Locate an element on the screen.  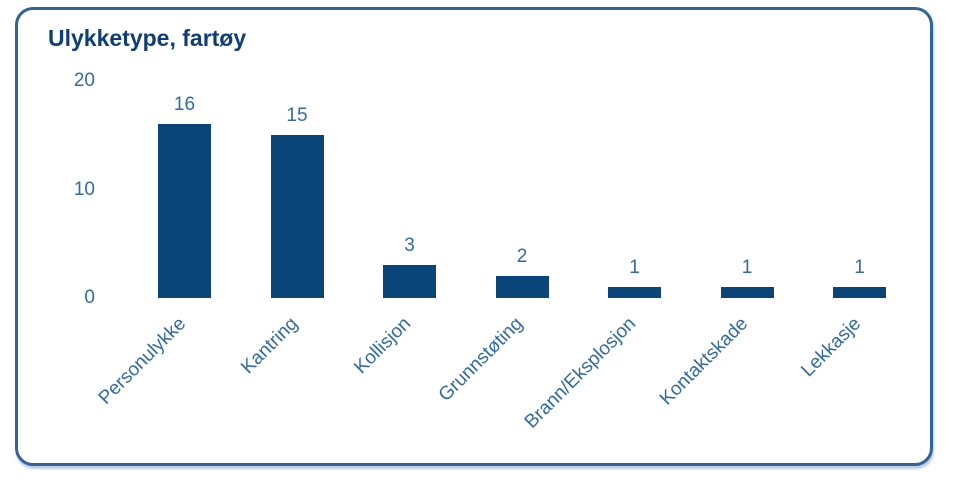
y-axis-tick-label: 20 is located at coordinates (84, 80).